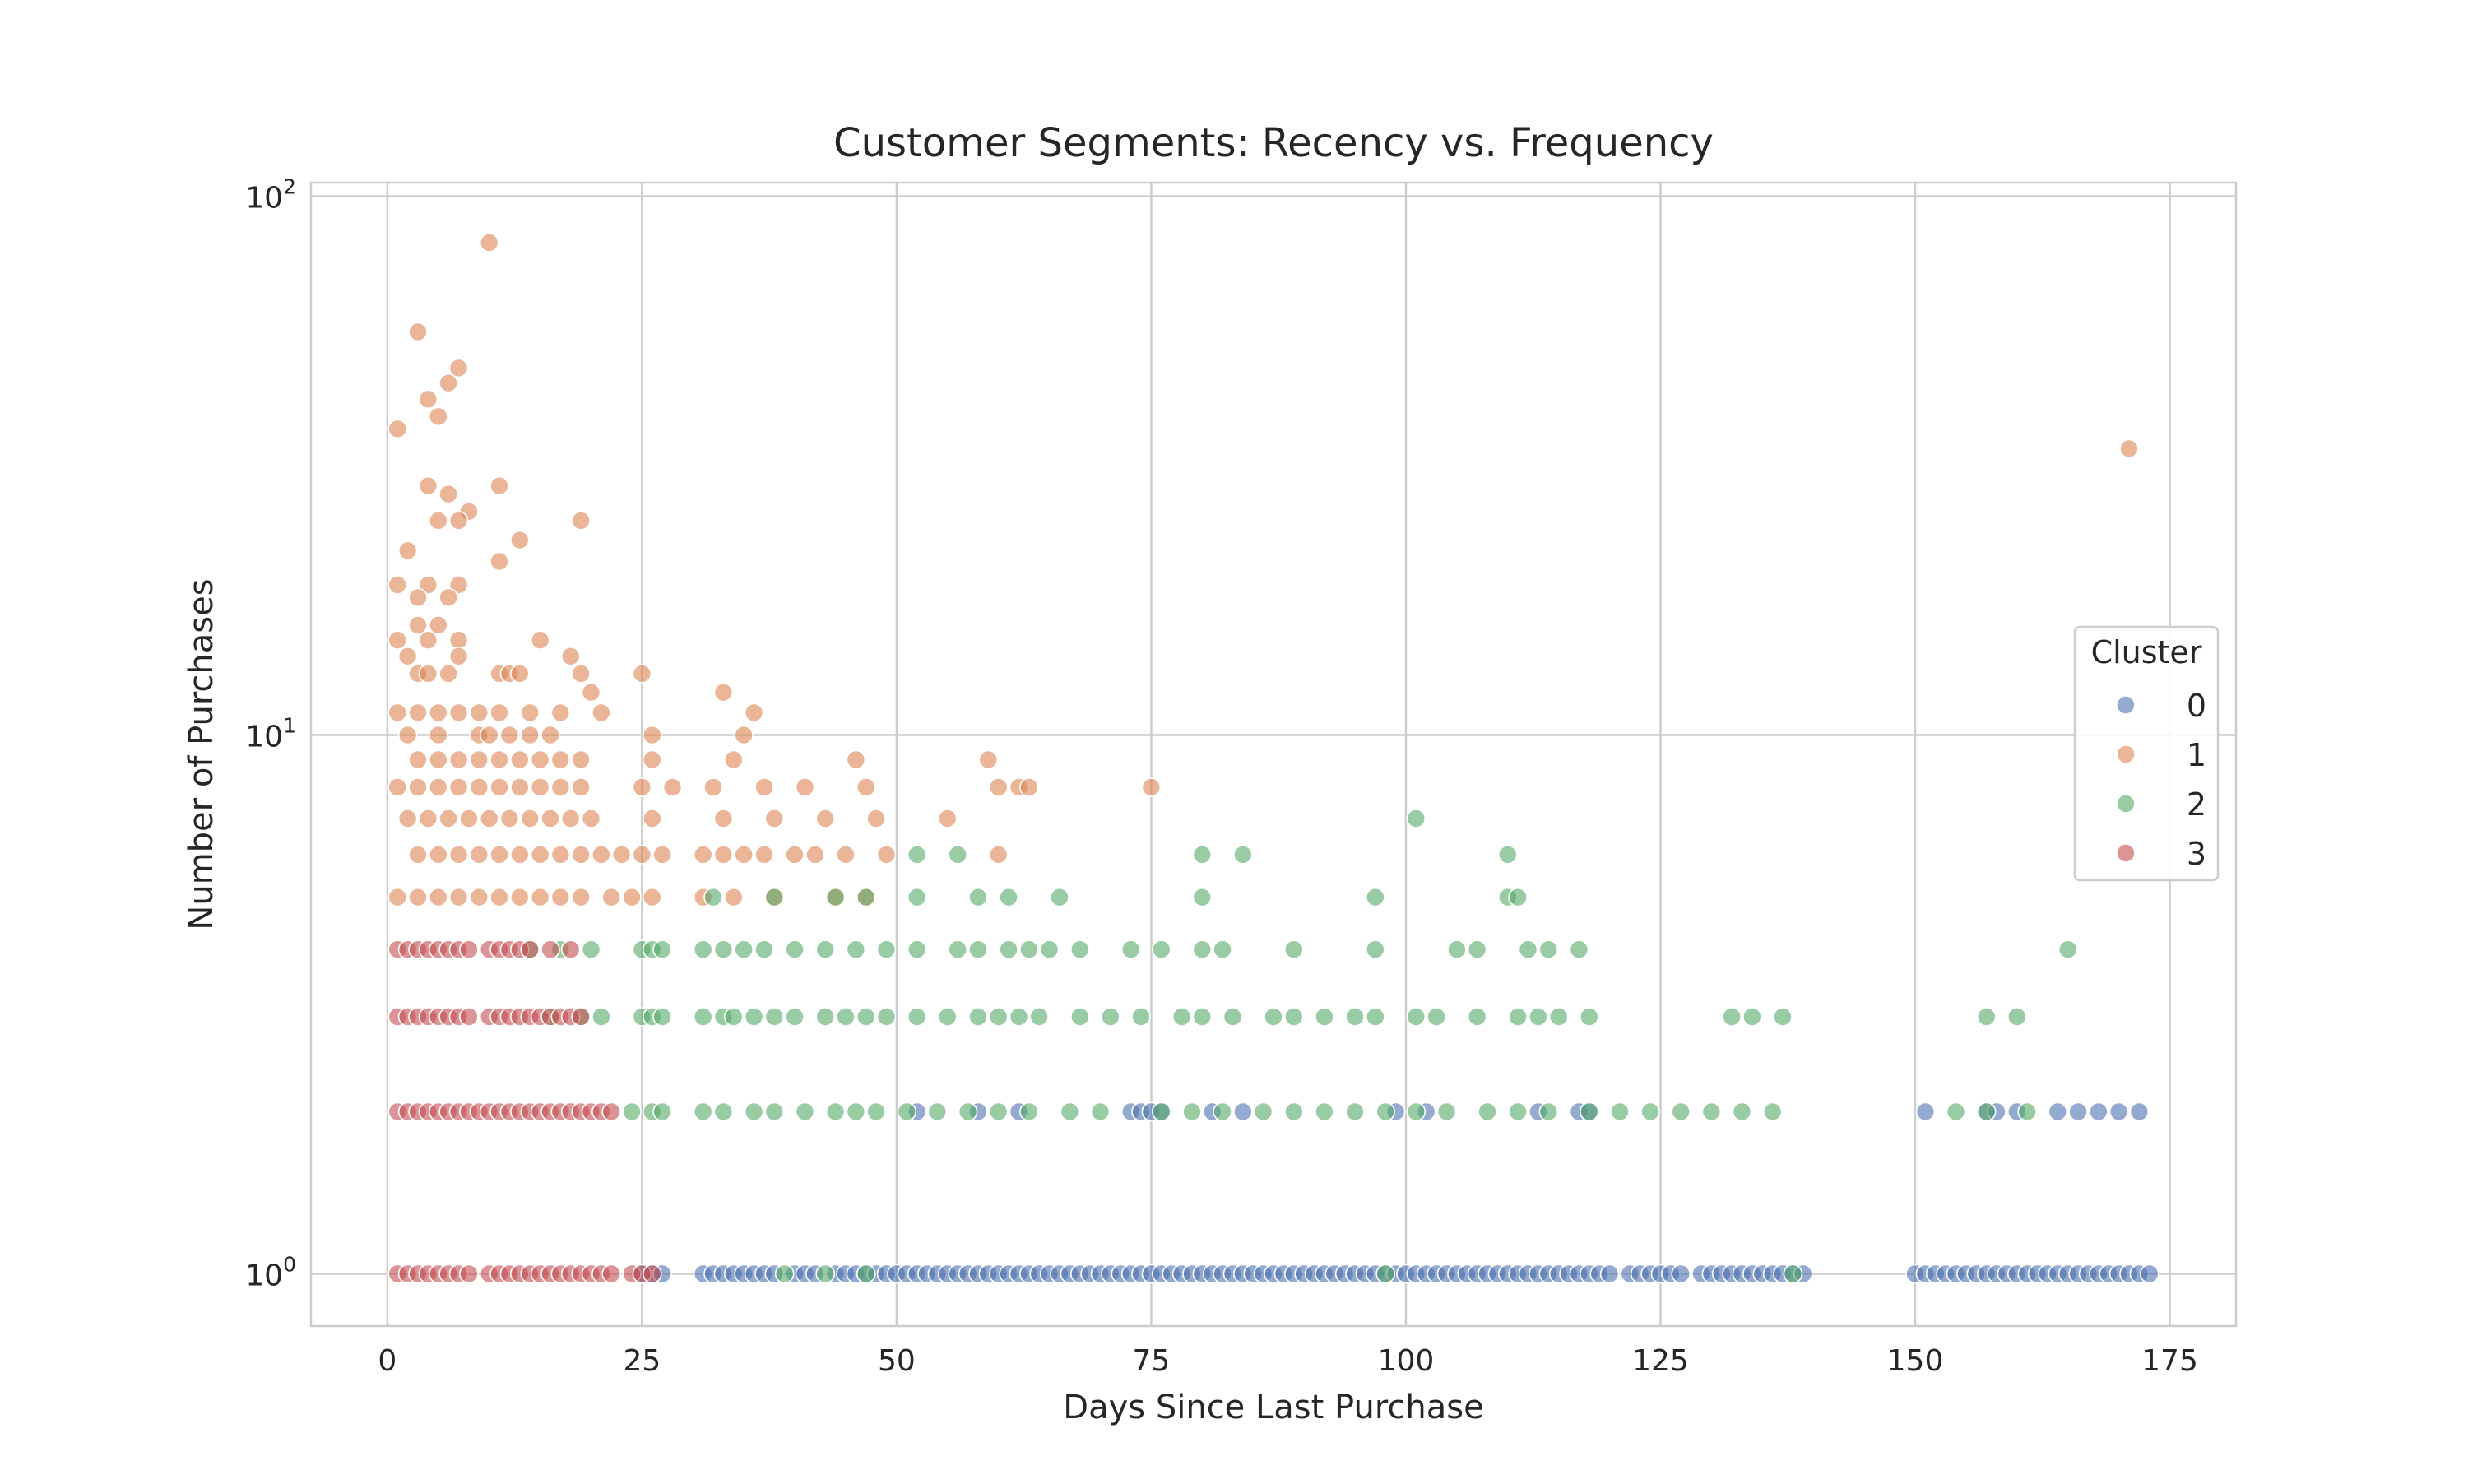 Image resolution: width=2468 pixels, height=1484 pixels. What do you see at coordinates (2169, 1361) in the screenshot?
I see `x-tick-label: 175` at bounding box center [2169, 1361].